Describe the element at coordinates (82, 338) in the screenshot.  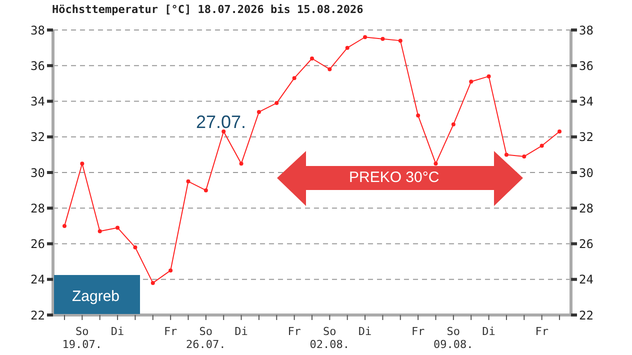
I see `x-tick-label: So 19.07.` at that location.